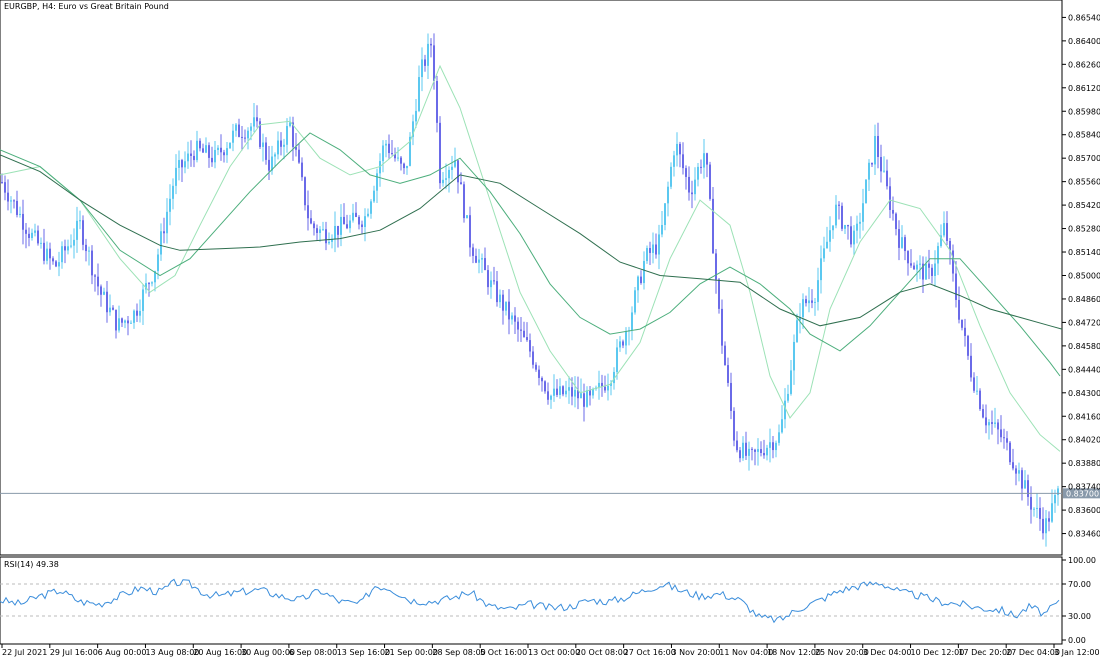 This screenshot has width=1100, height=660. What do you see at coordinates (268, 652) in the screenshot?
I see `time-tick-label: 30 Aug 00:00` at bounding box center [268, 652].